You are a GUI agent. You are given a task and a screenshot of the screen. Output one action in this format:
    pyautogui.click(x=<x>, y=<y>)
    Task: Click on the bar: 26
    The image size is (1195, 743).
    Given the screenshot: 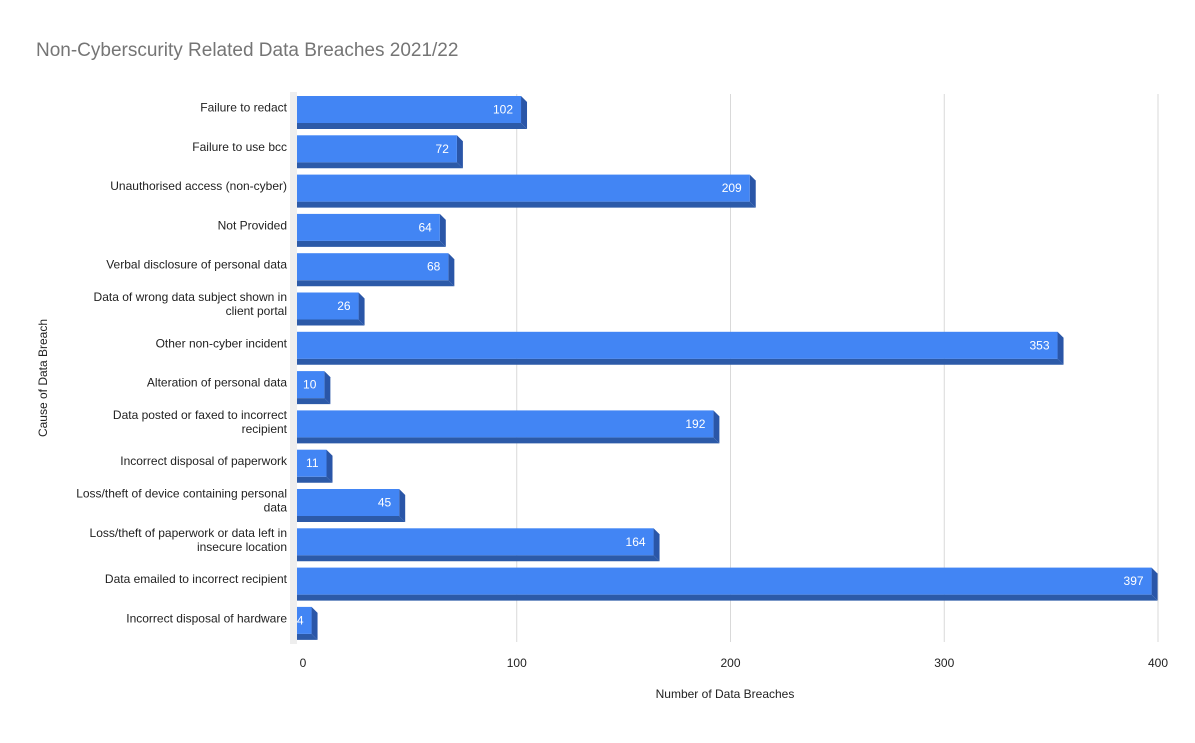 What is the action you would take?
    pyautogui.click(x=331, y=309)
    